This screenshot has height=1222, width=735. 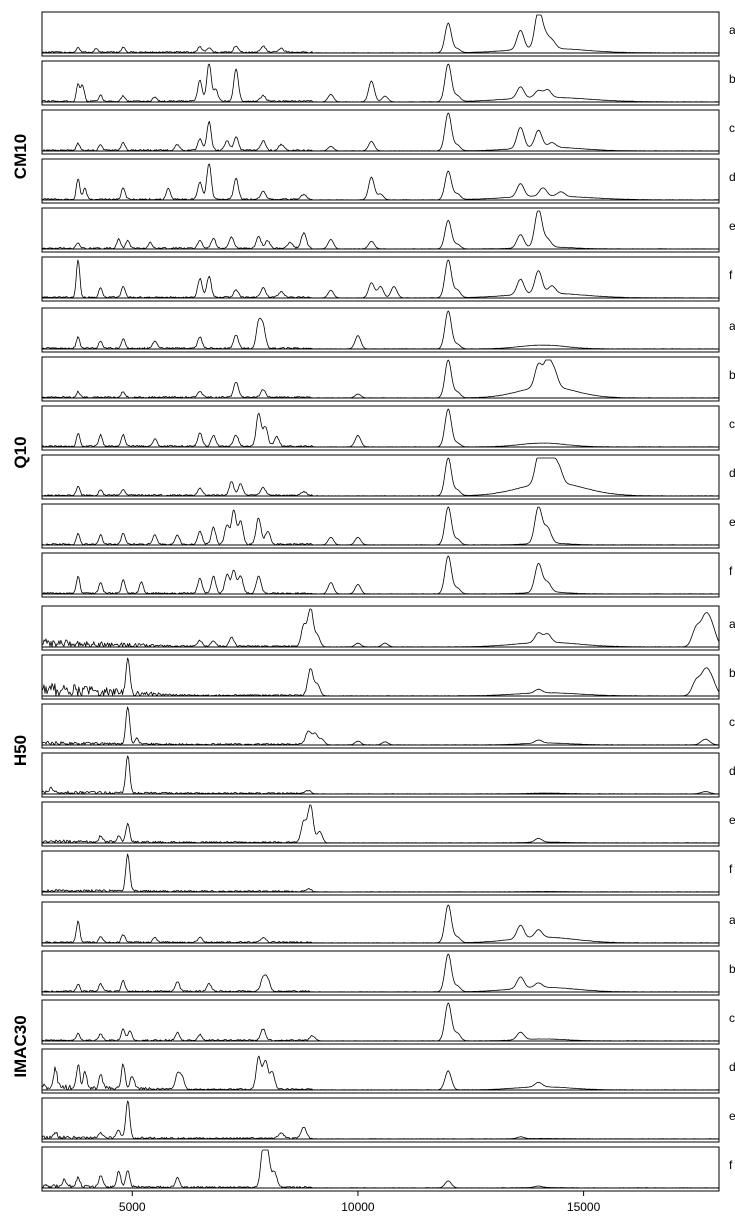 I want to click on panel-h50-a: a, so click(x=388, y=628).